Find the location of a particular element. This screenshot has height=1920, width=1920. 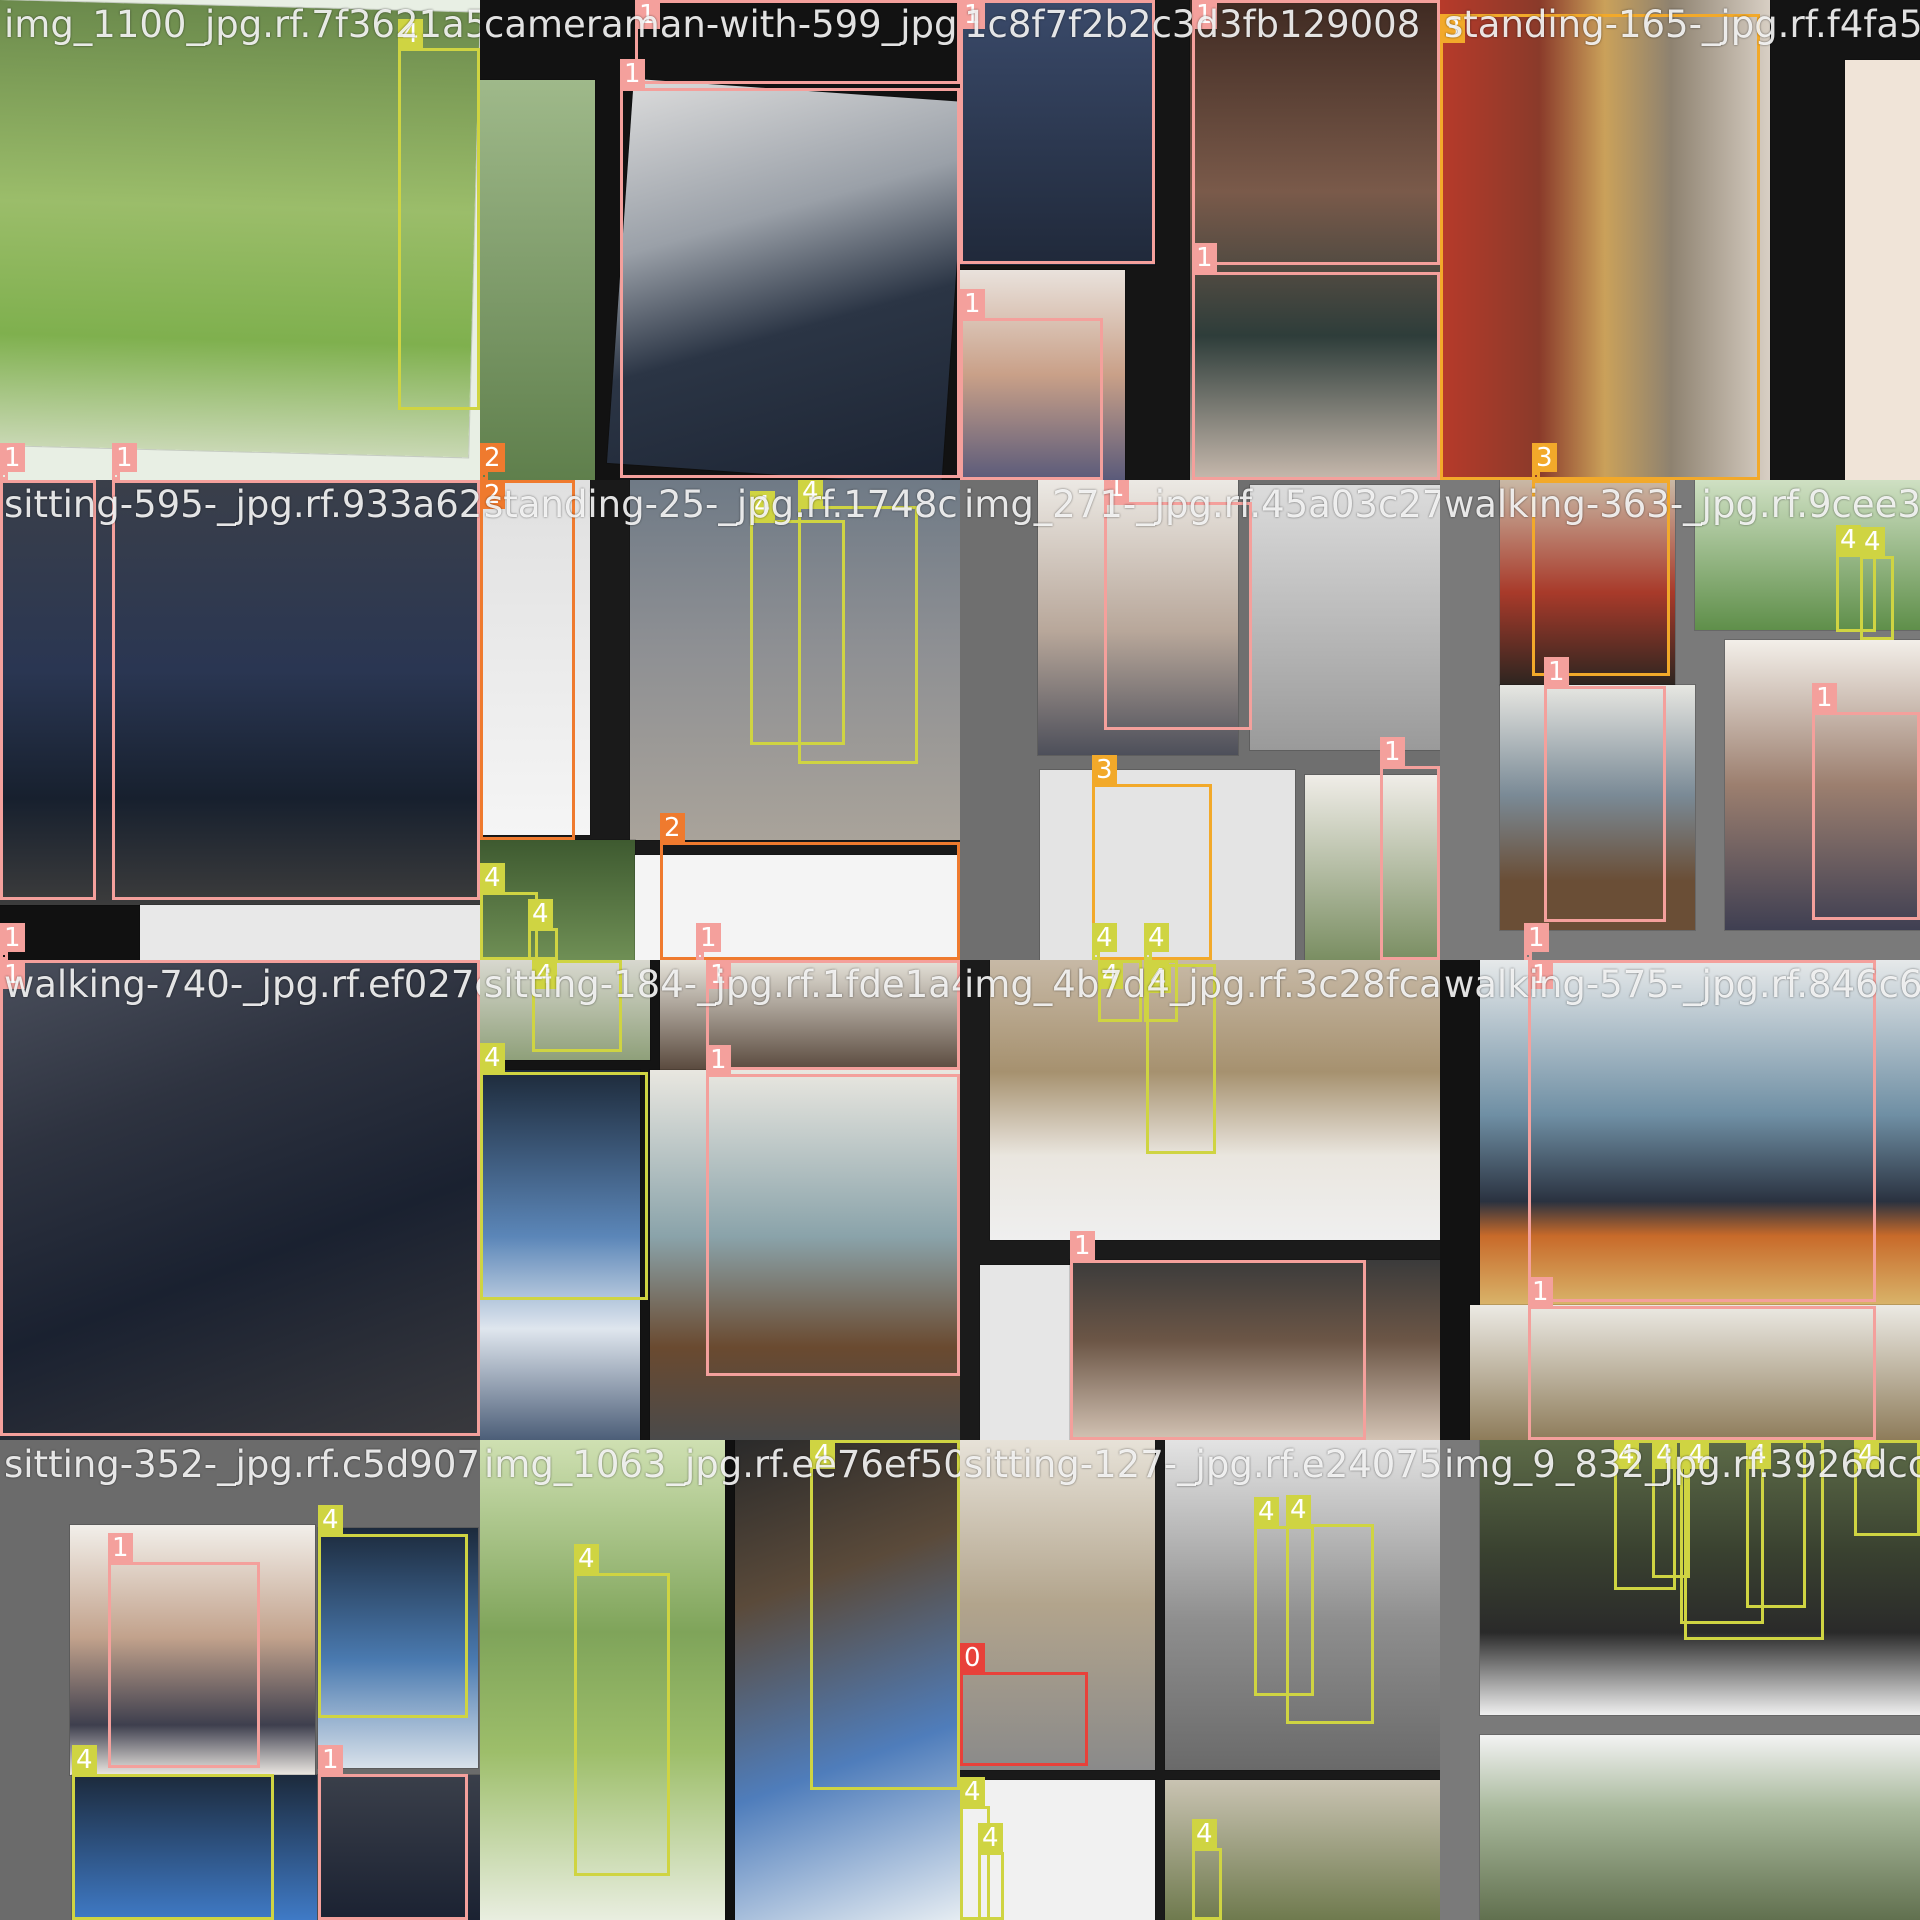

mosaic-tile: cameraman-with-599_jpg.rf.153f 1 1 2 is located at coordinates (720, 240).